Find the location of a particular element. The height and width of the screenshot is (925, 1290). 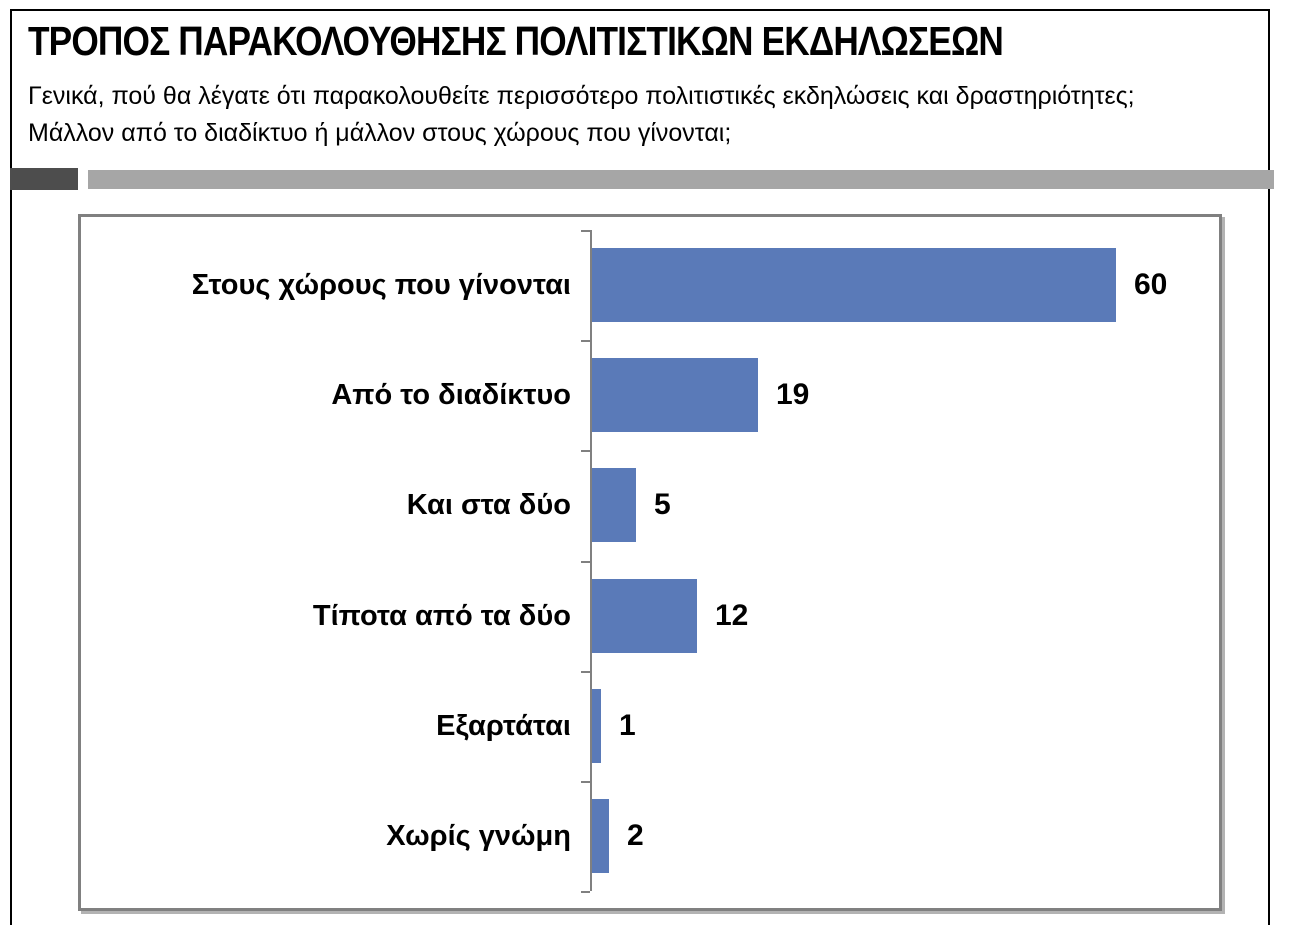

chart-row: Τίποτα από τα δύο 12 is located at coordinates (650, 616).